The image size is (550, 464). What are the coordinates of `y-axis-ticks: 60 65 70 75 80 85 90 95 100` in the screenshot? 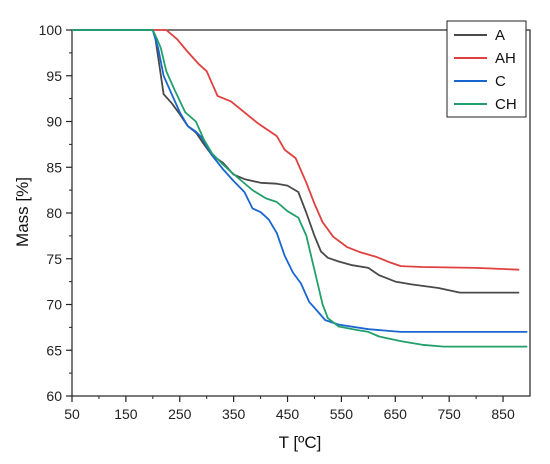 It's located at (55, 213).